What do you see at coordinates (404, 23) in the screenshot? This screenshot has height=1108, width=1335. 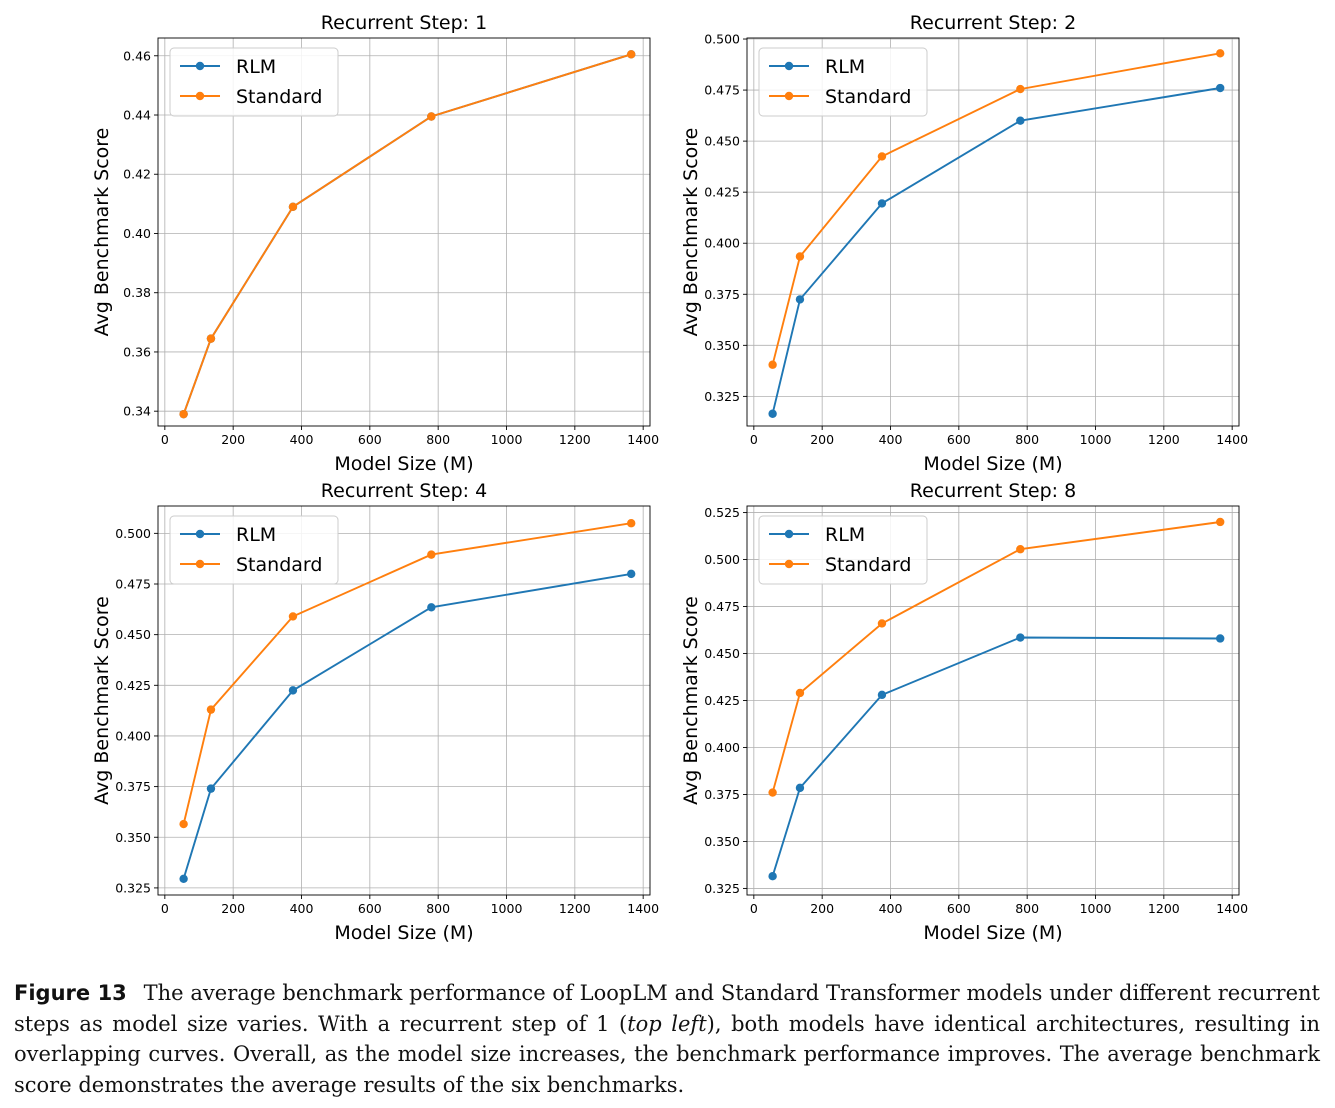 I see `chart-title: Recurrent Step: 1` at bounding box center [404, 23].